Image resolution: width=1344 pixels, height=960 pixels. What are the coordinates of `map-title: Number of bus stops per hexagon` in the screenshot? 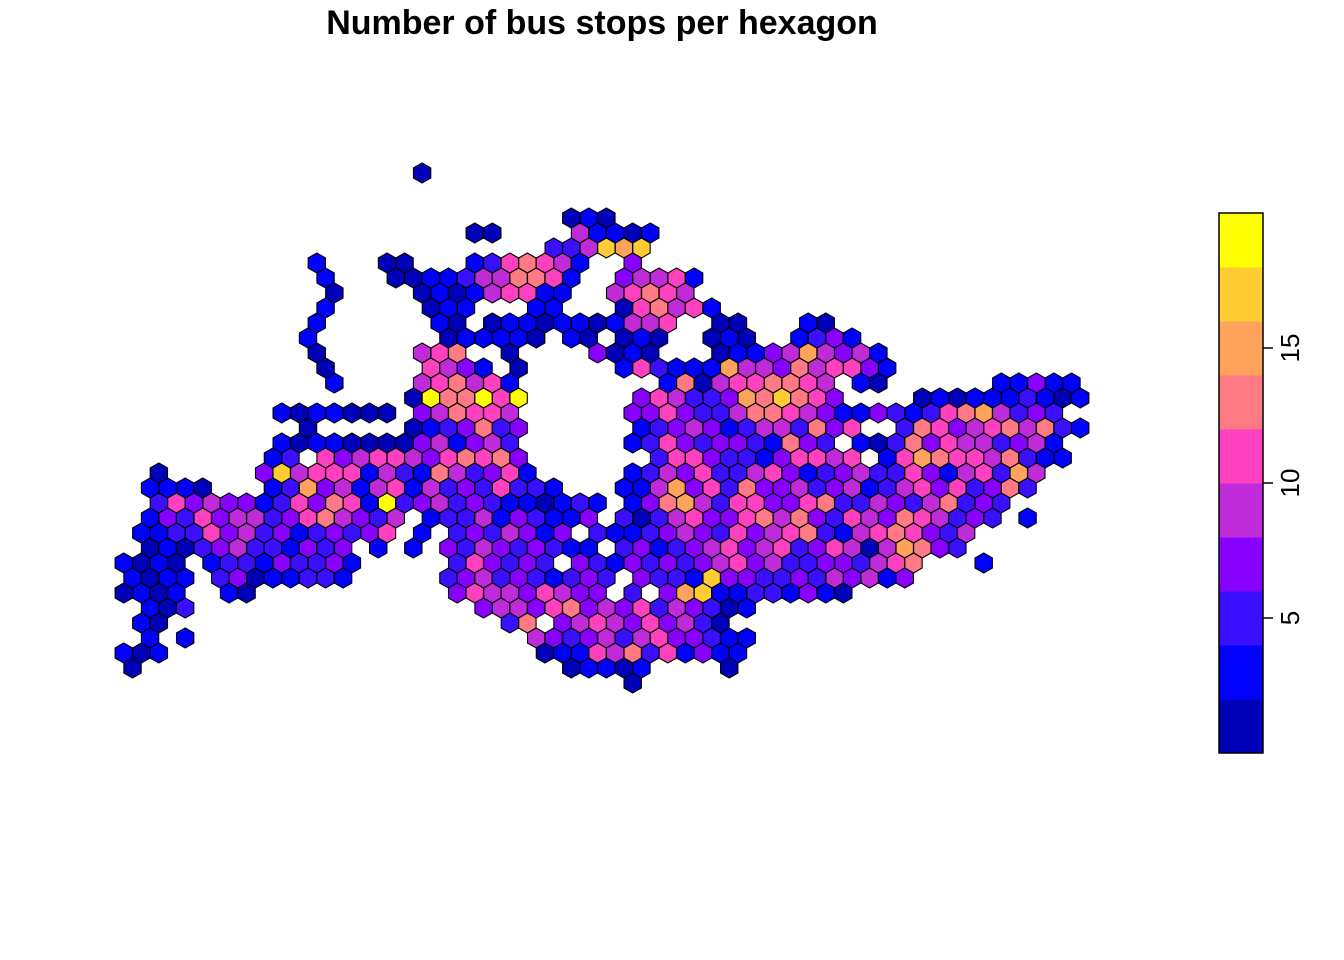 It's located at (602, 23).